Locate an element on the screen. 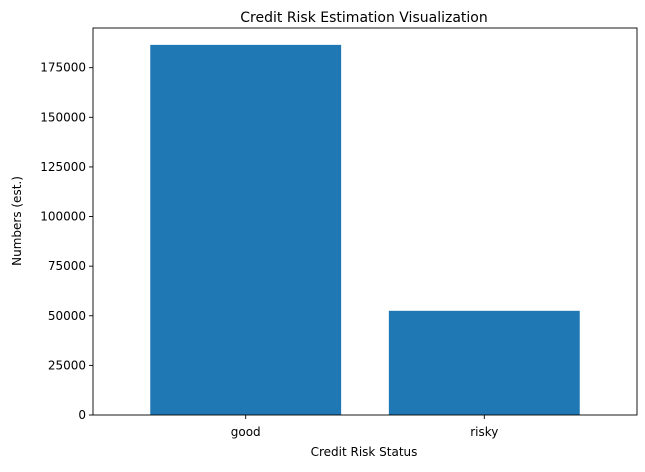 Image resolution: width=645 pixels, height=472 pixels. y-tick-label: 75000 is located at coordinates (67, 266).